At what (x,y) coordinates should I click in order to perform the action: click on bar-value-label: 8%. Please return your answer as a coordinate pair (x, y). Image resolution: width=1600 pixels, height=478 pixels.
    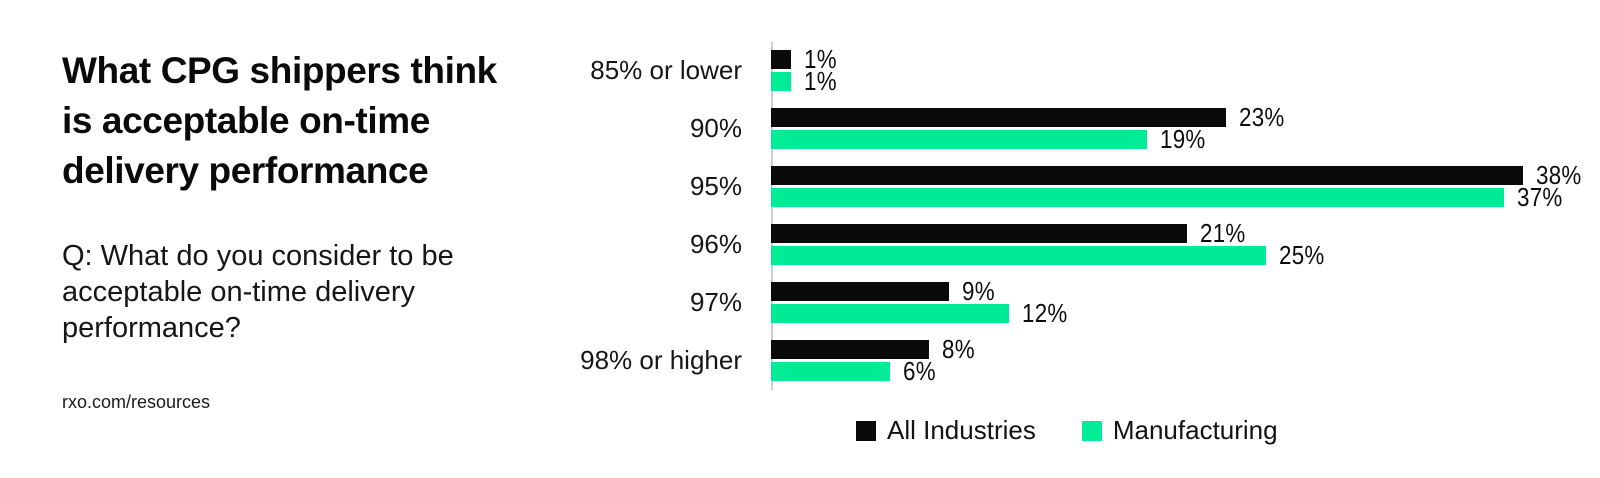
    Looking at the image, I should click on (959, 349).